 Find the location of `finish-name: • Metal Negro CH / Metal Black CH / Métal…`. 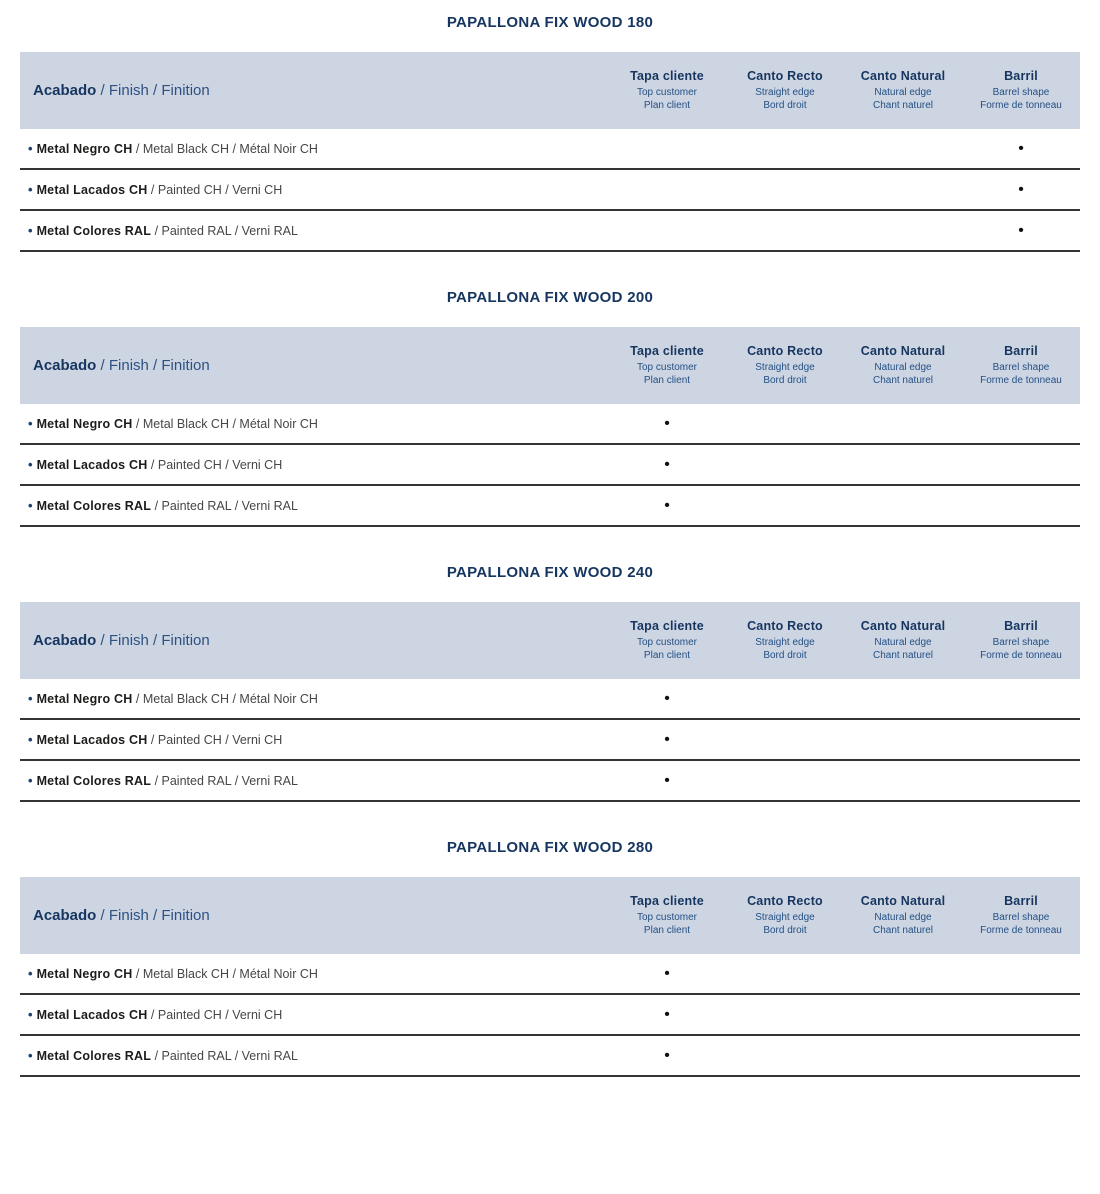

finish-name: • Metal Negro CH / Metal Black CH / Métal… is located at coordinates (314, 973).